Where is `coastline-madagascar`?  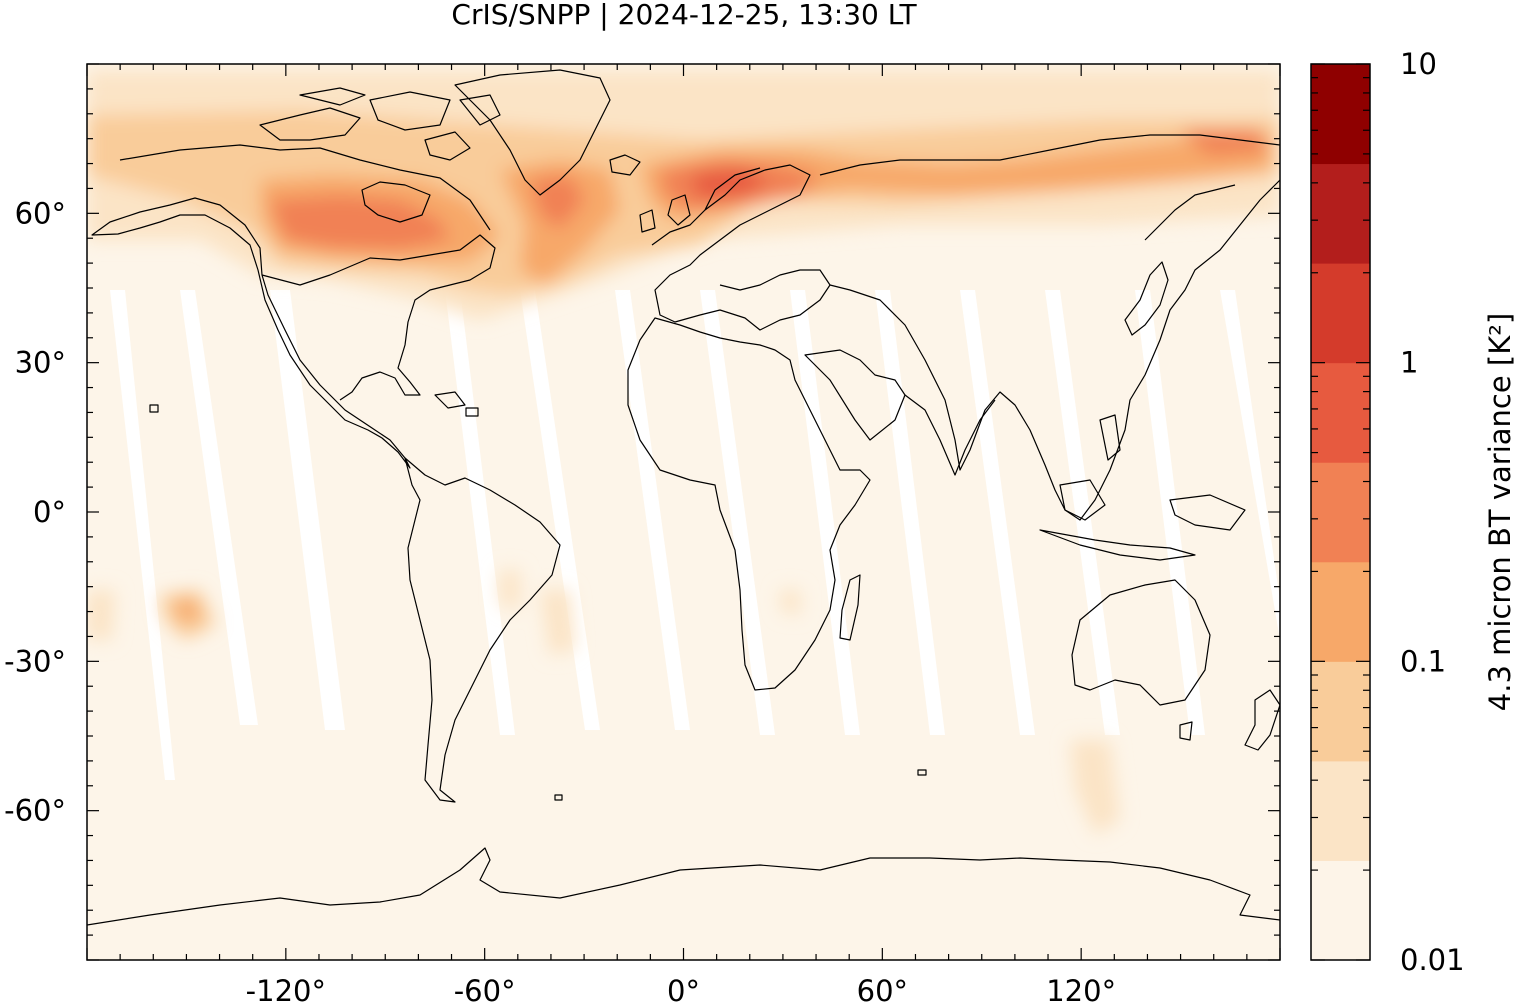
coastline-madagascar is located at coordinates (850, 607).